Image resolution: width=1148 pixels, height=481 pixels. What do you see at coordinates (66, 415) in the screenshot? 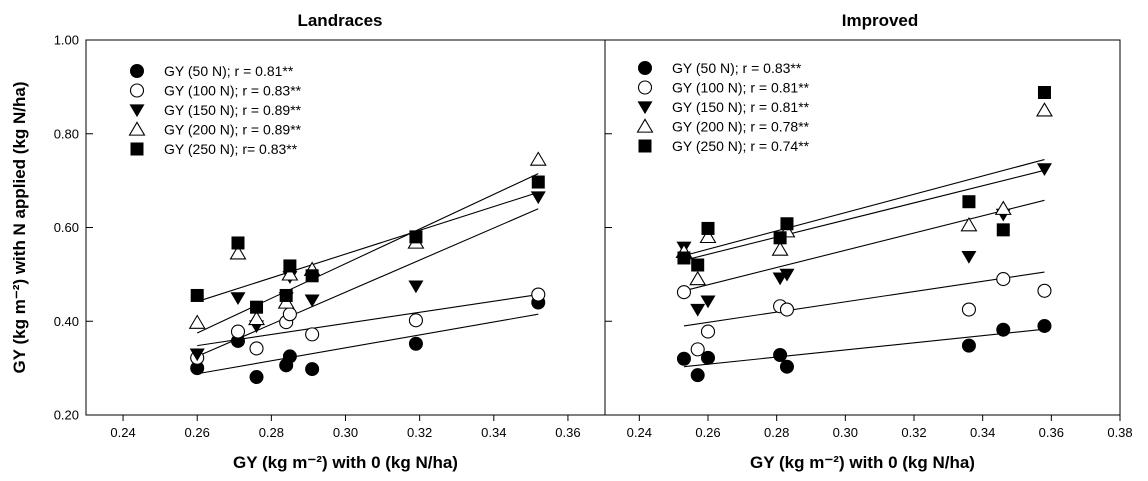
I see `y-tick-label: 0.20` at bounding box center [66, 415].